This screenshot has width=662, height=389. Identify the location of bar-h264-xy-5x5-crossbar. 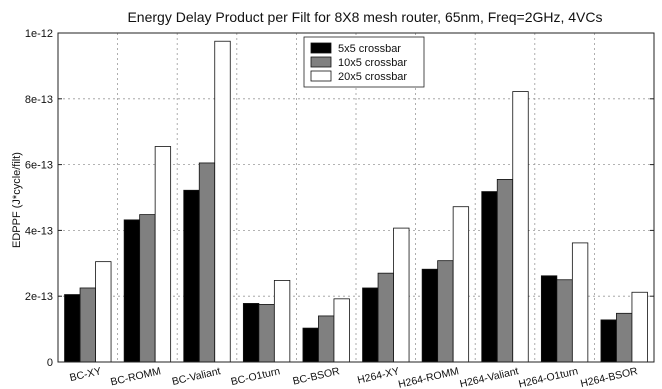
(370, 325).